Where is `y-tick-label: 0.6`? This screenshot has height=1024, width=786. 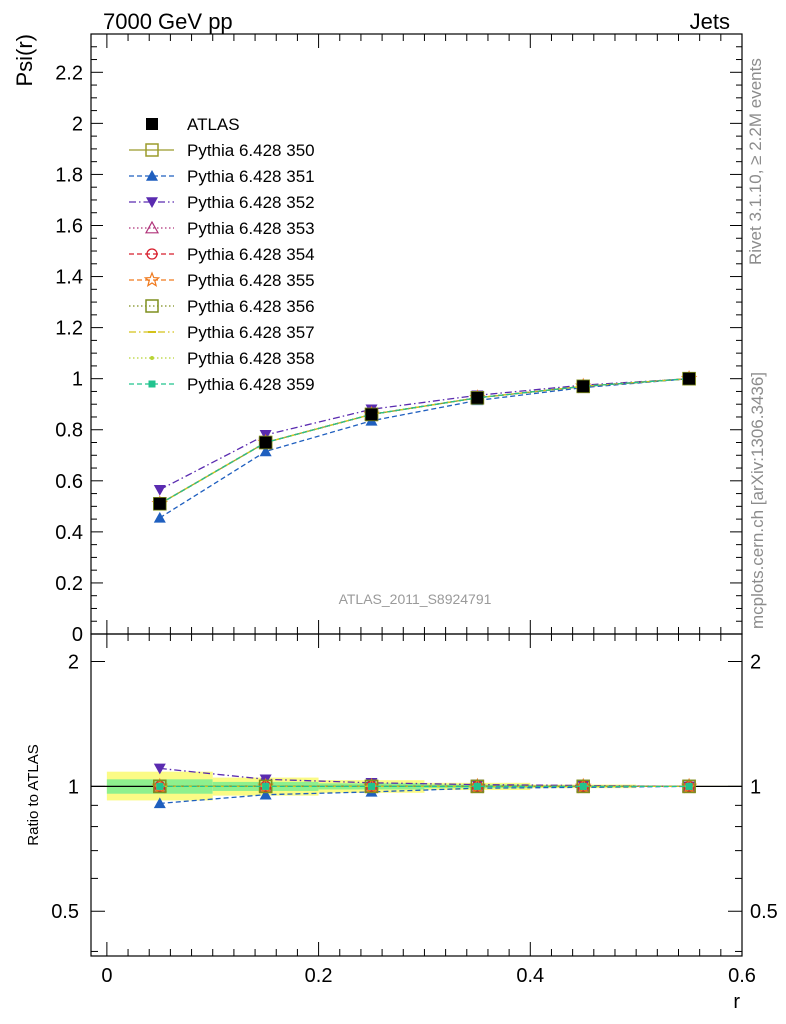 y-tick-label: 0.6 is located at coordinates (69, 482).